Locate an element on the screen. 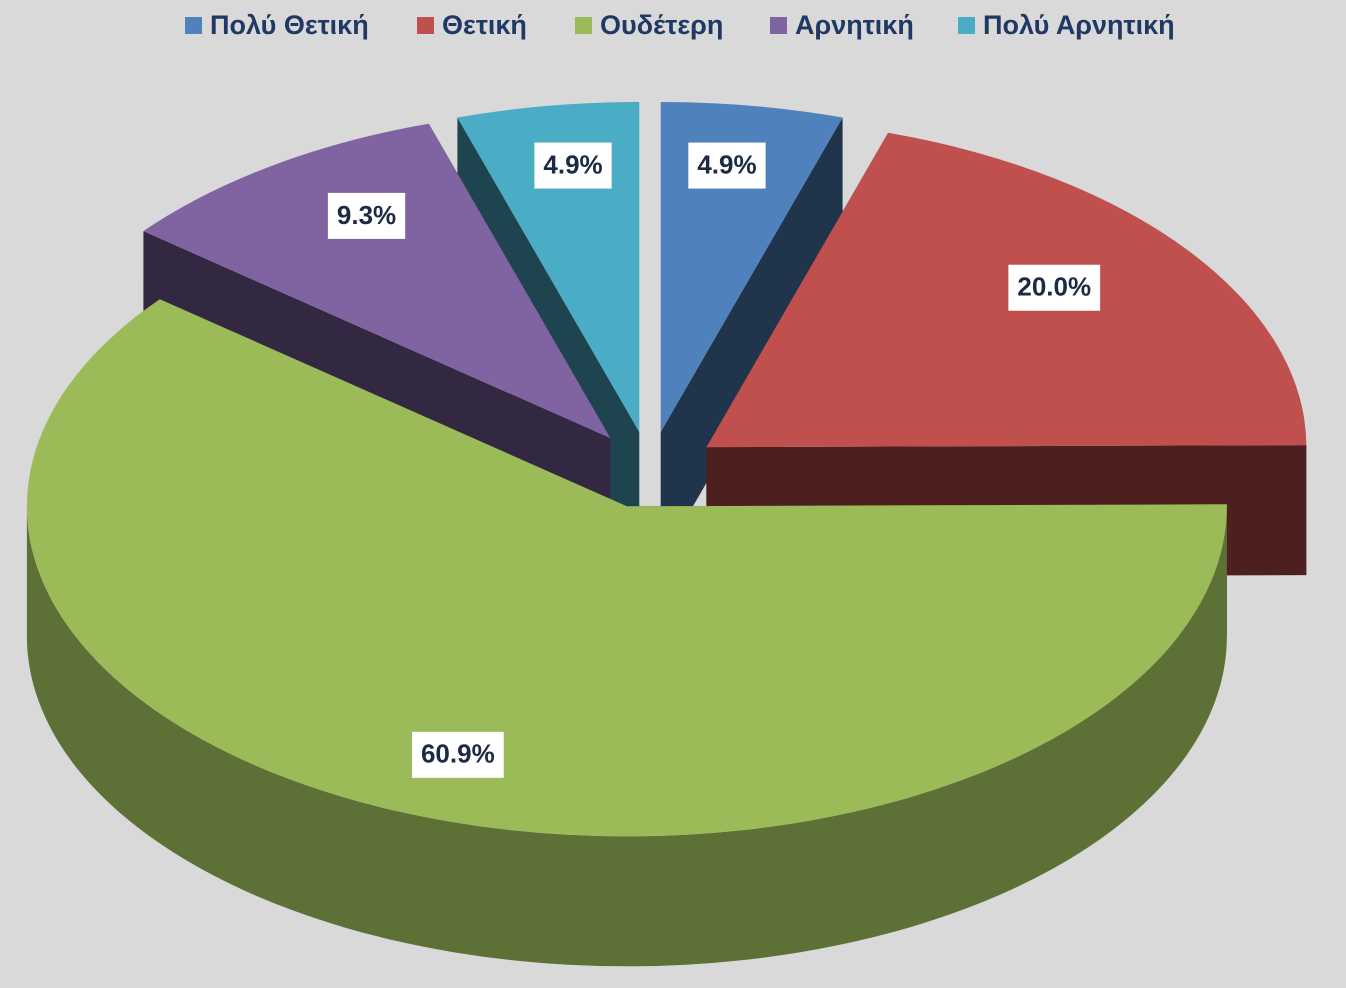 Image resolution: width=1346 pixels, height=988 pixels. legend-label: Πολύ Αρνητική is located at coordinates (1079, 25).